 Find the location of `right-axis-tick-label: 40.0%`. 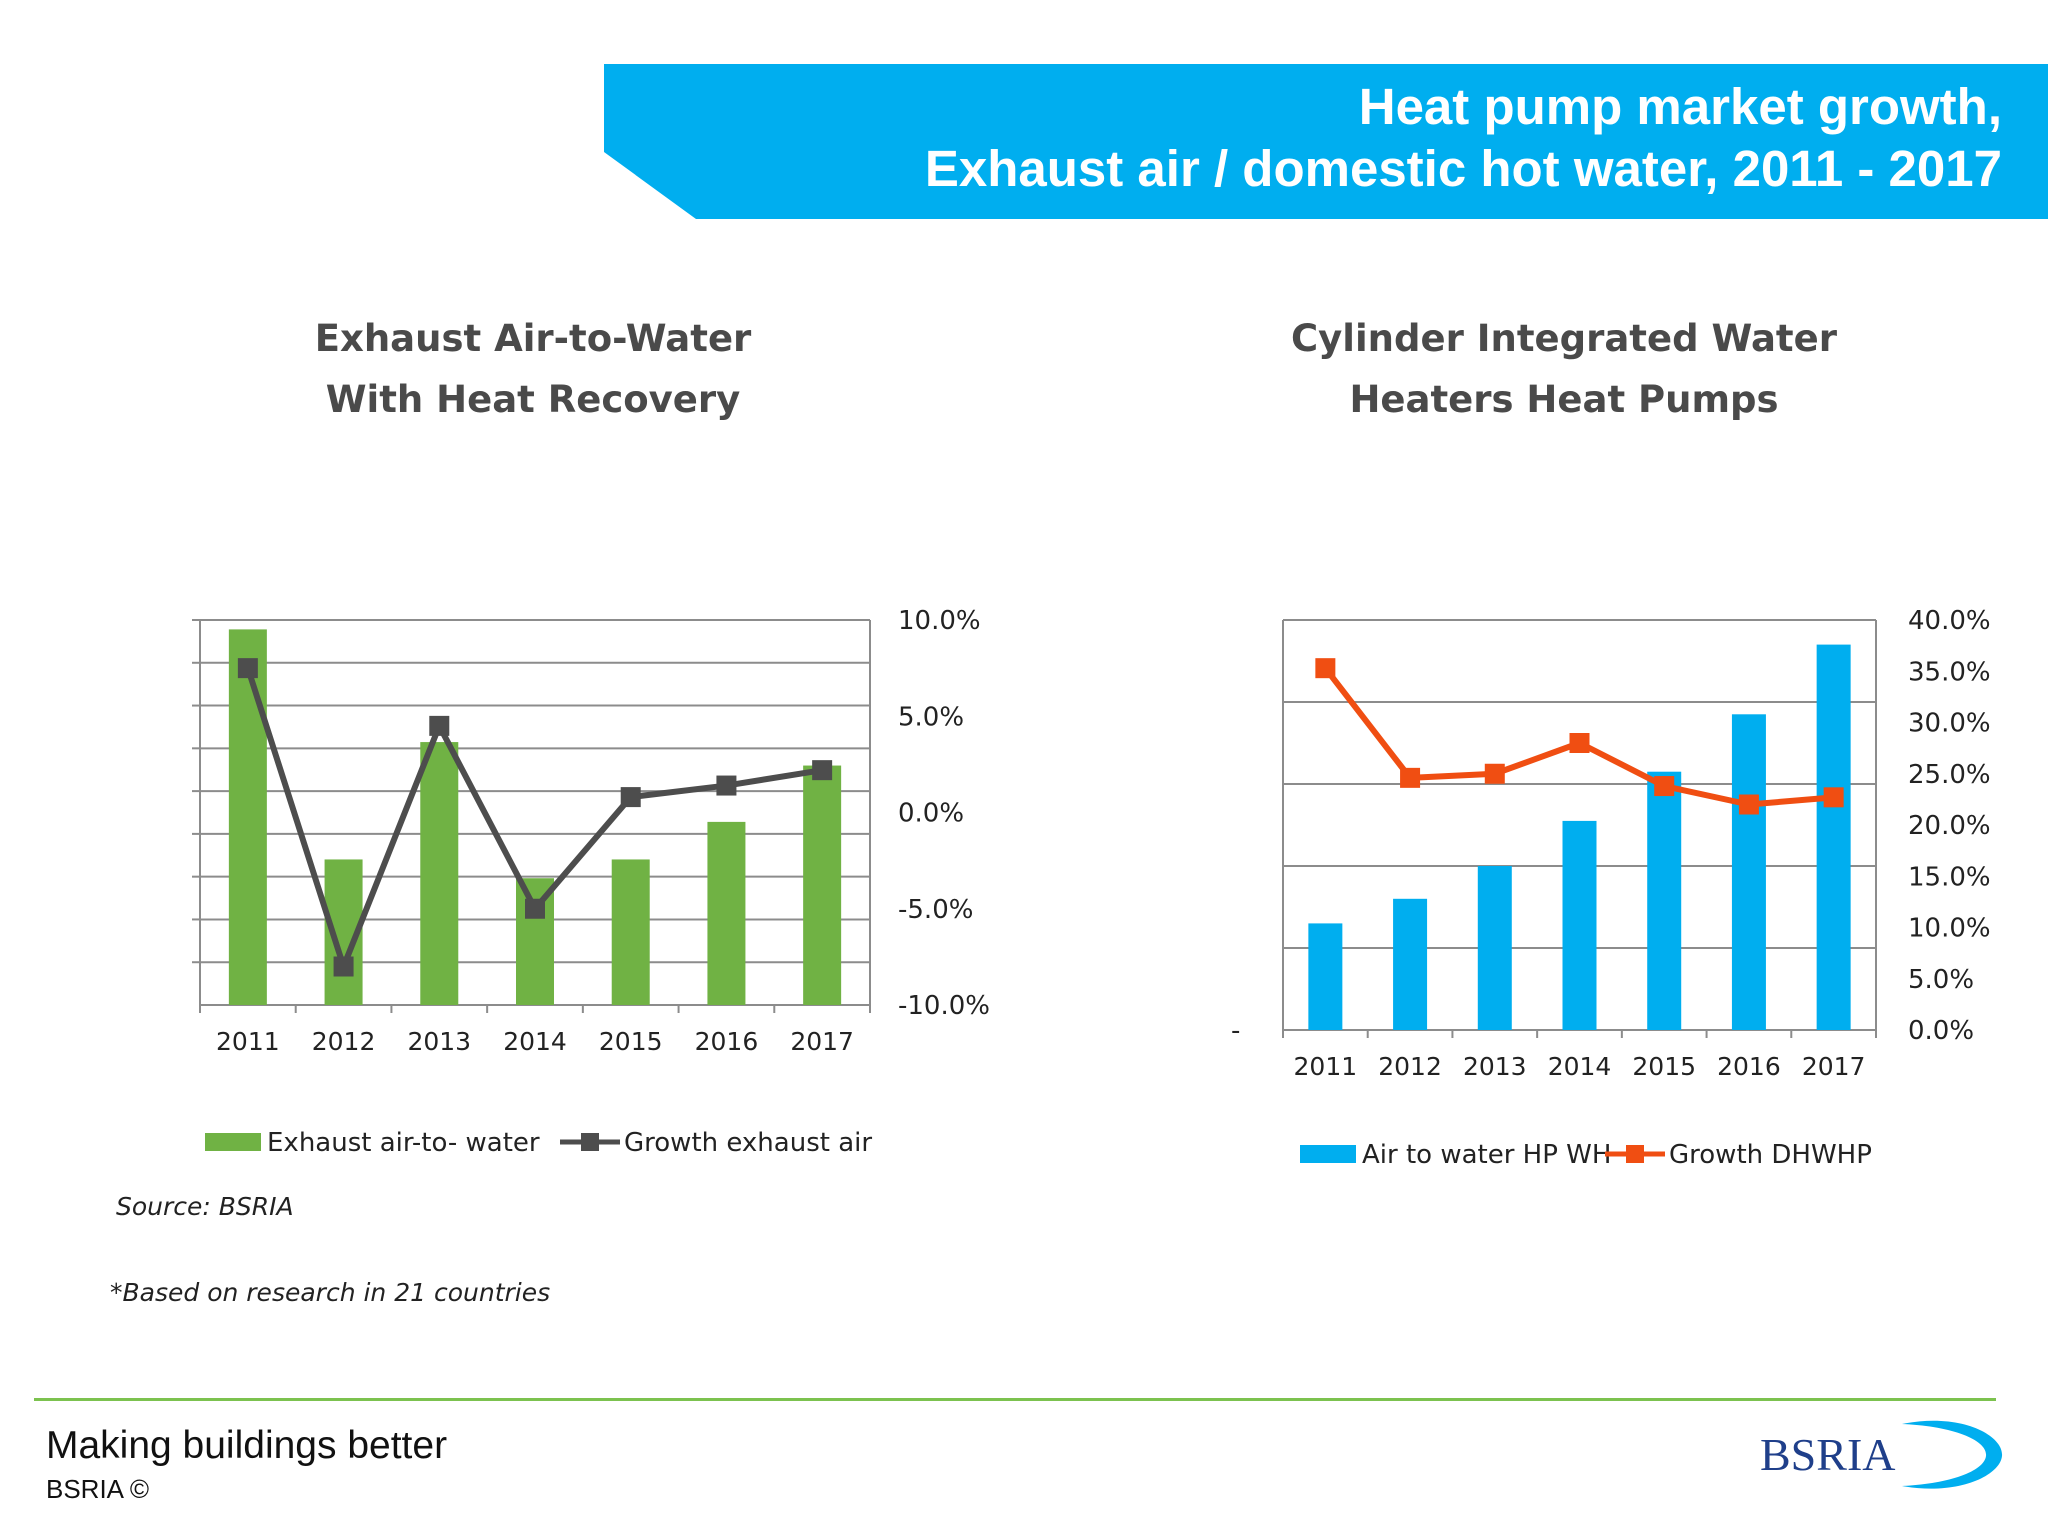

right-axis-tick-label: 40.0% is located at coordinates (1949, 621).